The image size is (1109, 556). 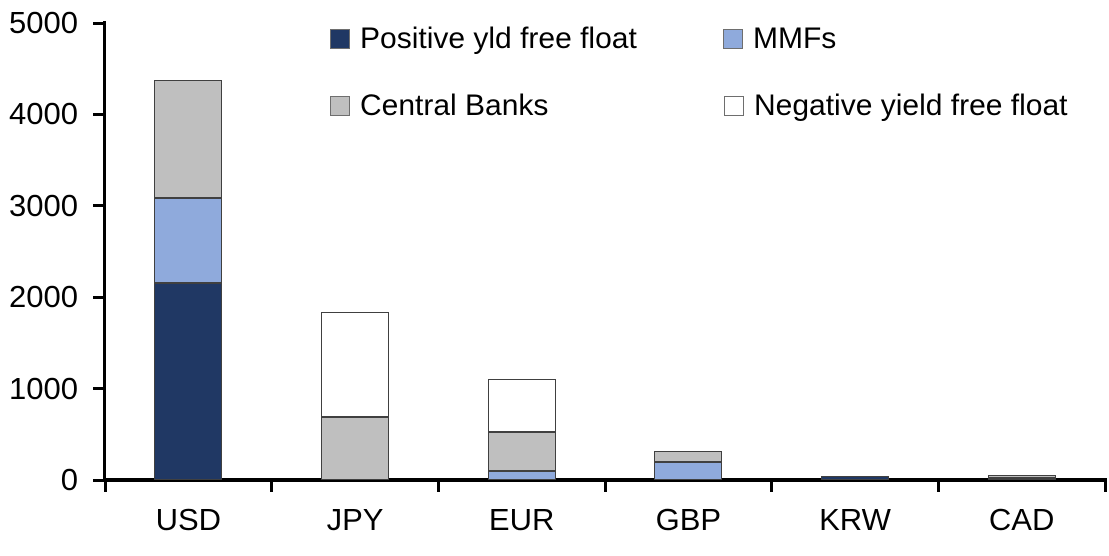 I want to click on x-axis-label-gbp: GBP, so click(x=688, y=519).